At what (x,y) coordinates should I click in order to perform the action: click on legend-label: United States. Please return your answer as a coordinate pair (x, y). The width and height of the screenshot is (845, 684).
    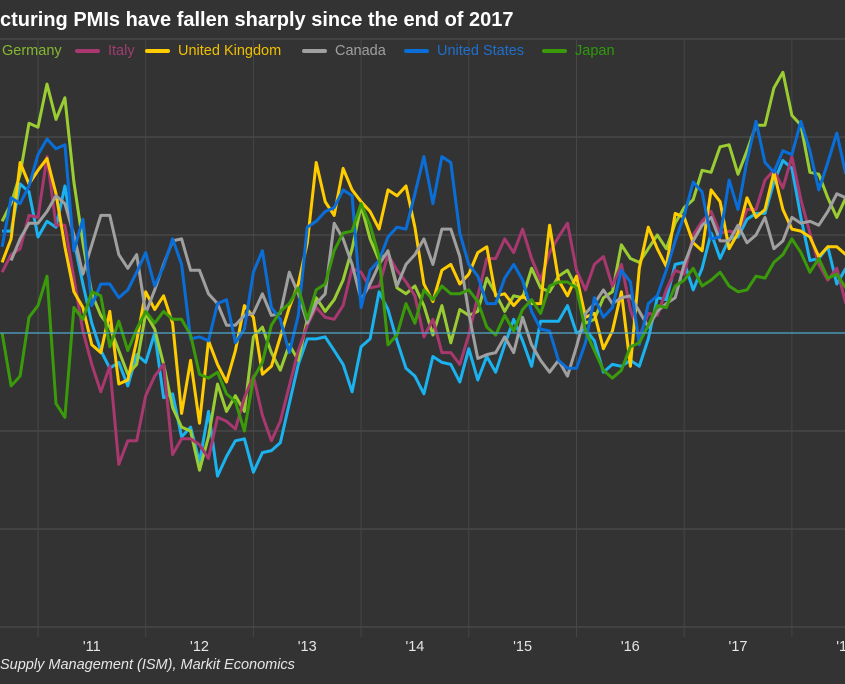
    Looking at the image, I should click on (481, 51).